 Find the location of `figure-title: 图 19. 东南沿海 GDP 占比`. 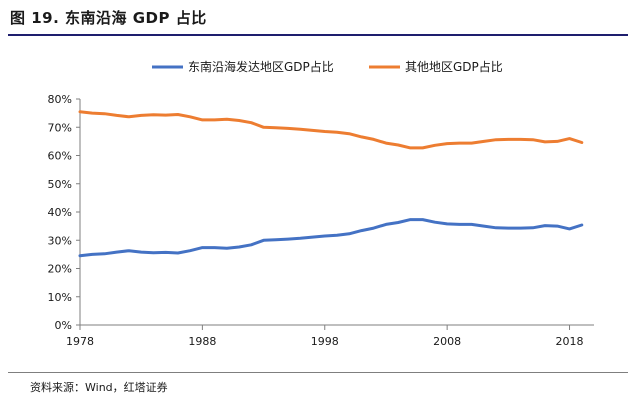

figure-title: 图 19. 东南沿海 GDP 占比 is located at coordinates (108, 18).